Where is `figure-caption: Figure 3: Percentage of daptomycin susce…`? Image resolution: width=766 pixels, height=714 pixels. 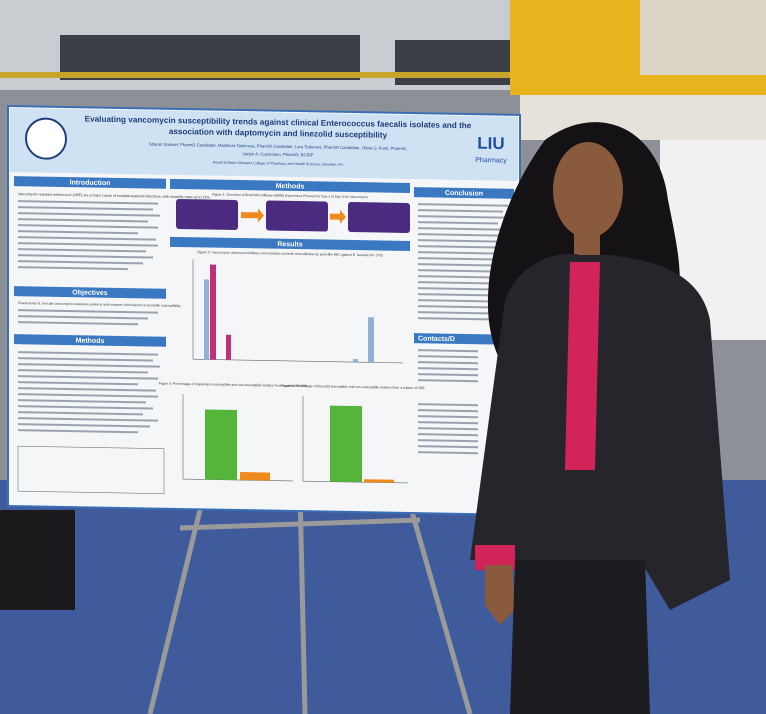 figure-caption: Figure 3: Percentage of daptomycin susce… is located at coordinates (233, 385).